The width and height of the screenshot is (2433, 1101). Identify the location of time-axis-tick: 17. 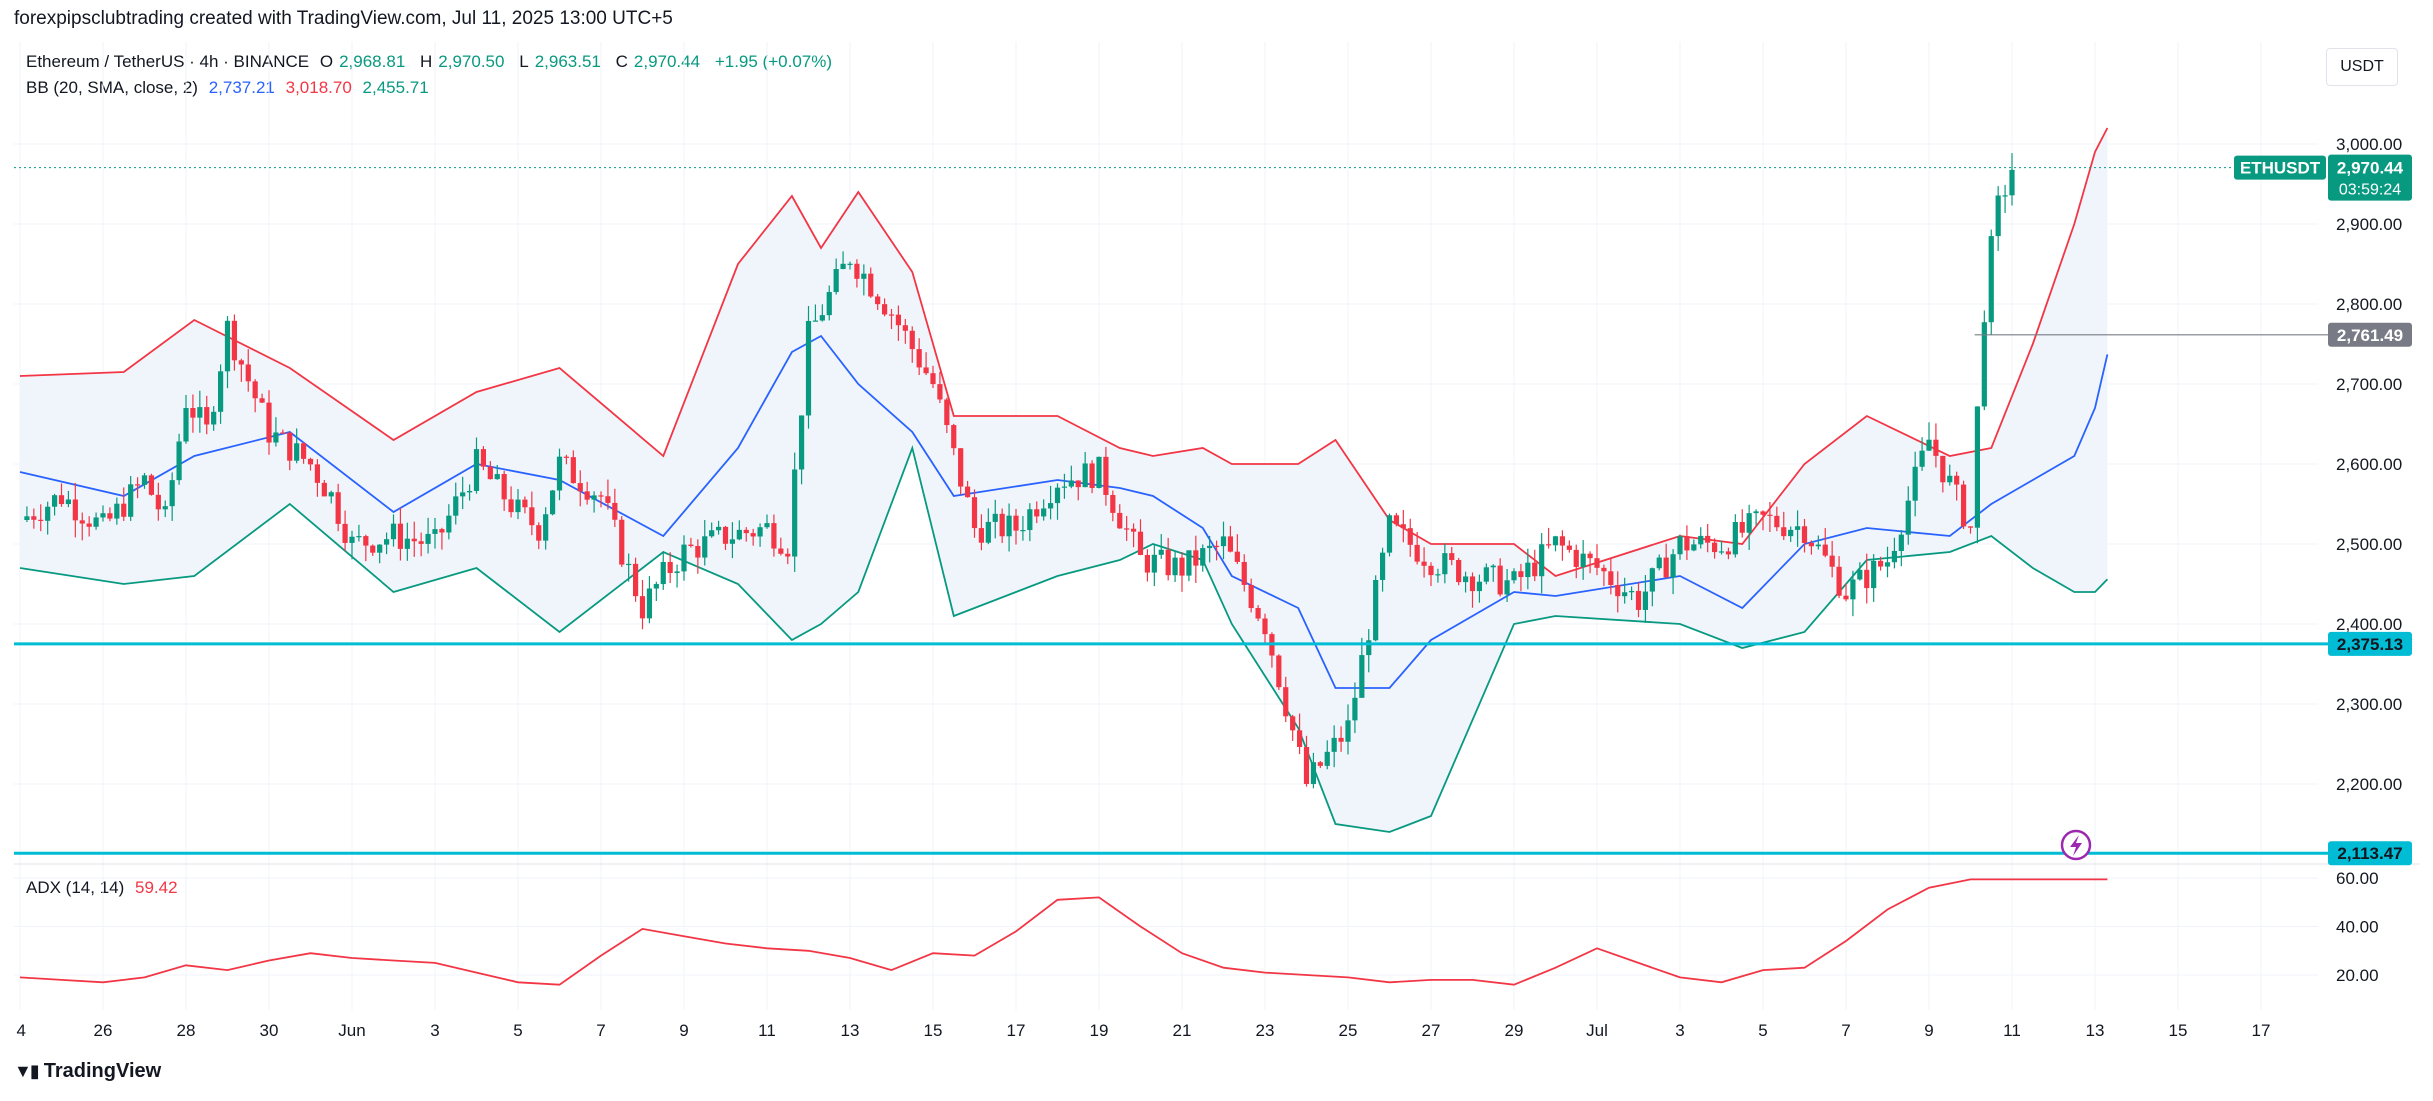
(1016, 1030).